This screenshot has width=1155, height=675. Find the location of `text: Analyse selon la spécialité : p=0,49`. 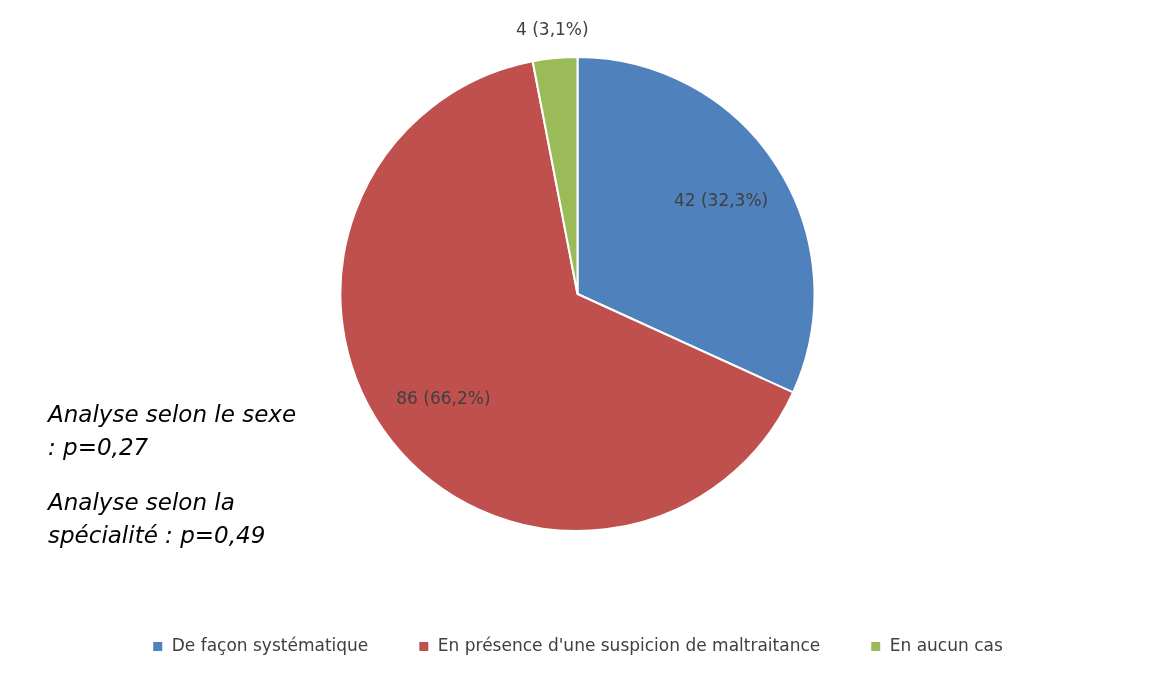

text: Analyse selon la spécialité : p=0,49 is located at coordinates (157, 519).